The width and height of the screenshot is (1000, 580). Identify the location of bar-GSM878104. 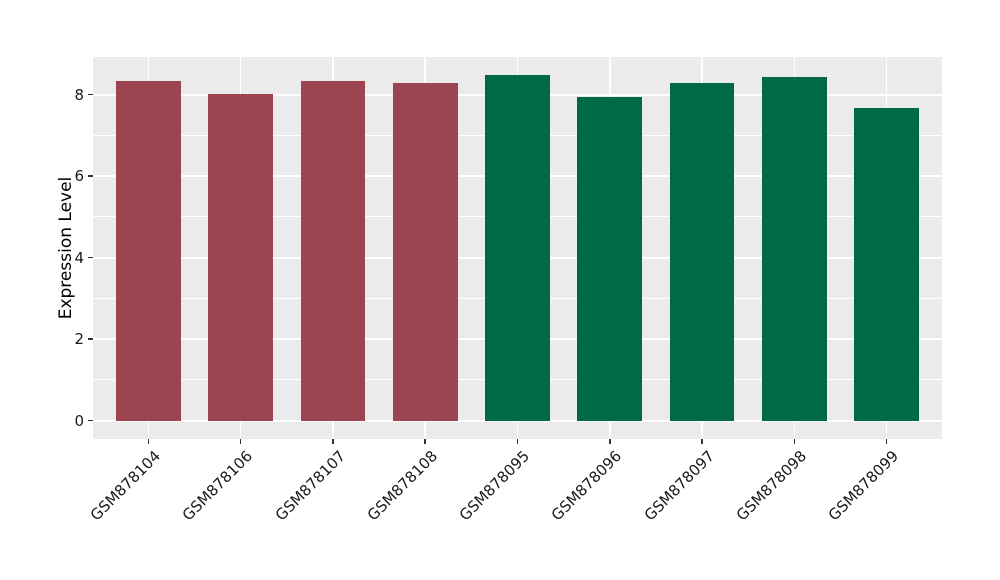
(148, 251).